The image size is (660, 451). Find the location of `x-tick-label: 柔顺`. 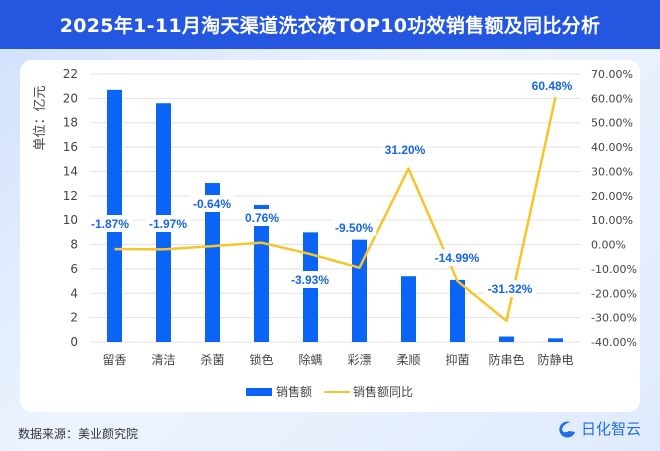

x-tick-label: 柔顺 is located at coordinates (408, 360).